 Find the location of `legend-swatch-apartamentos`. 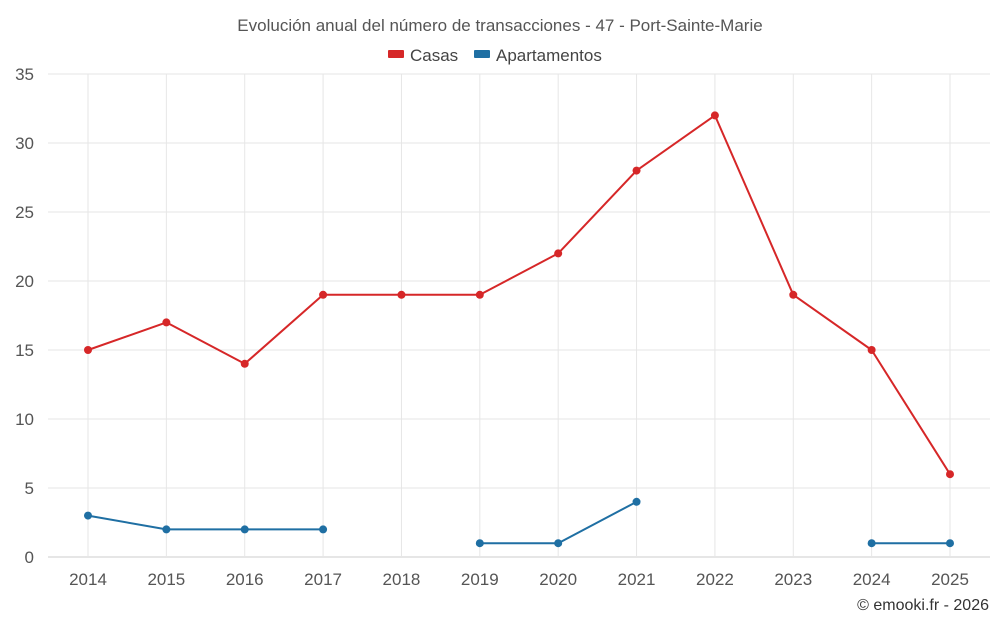

legend-swatch-apartamentos is located at coordinates (482, 54).